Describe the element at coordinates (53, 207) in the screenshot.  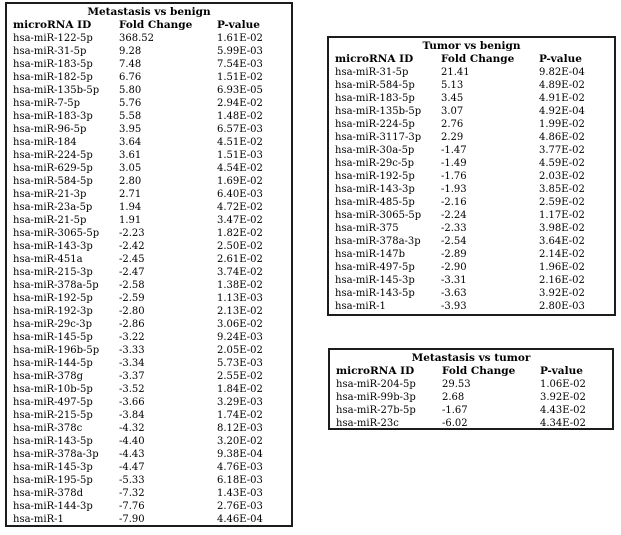
I see `mirna-id-cell: hsa-miR-23a-5p` at that location.